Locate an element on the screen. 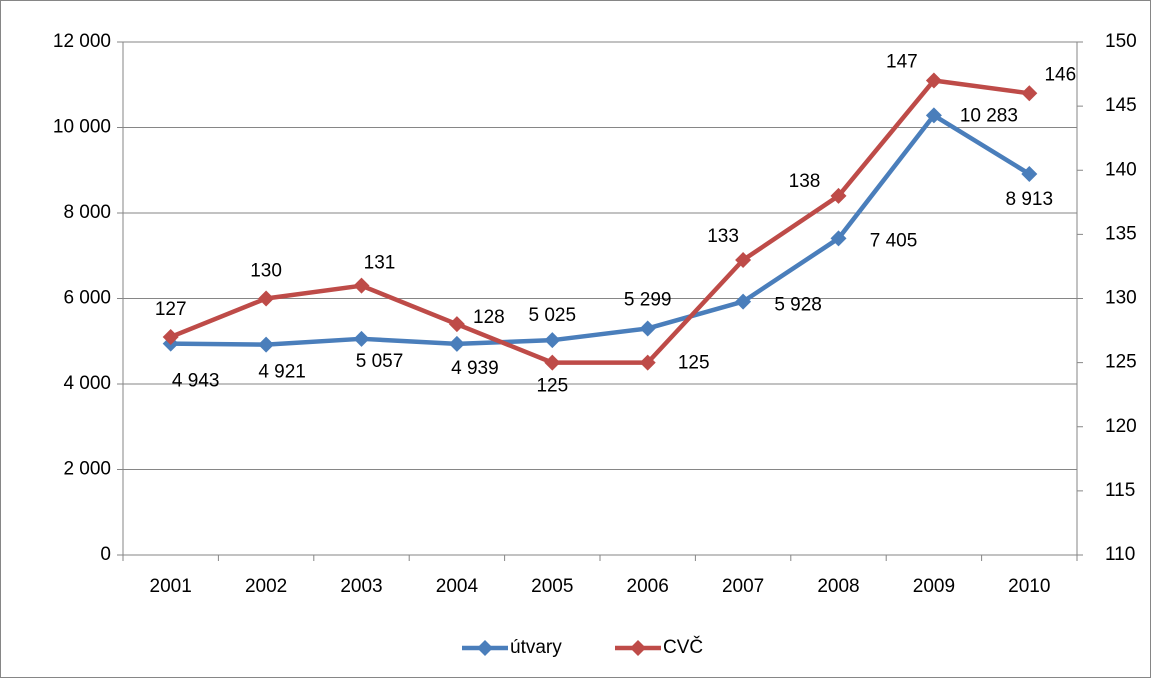 The image size is (1151, 678). data-label: 5 057 is located at coordinates (380, 361).